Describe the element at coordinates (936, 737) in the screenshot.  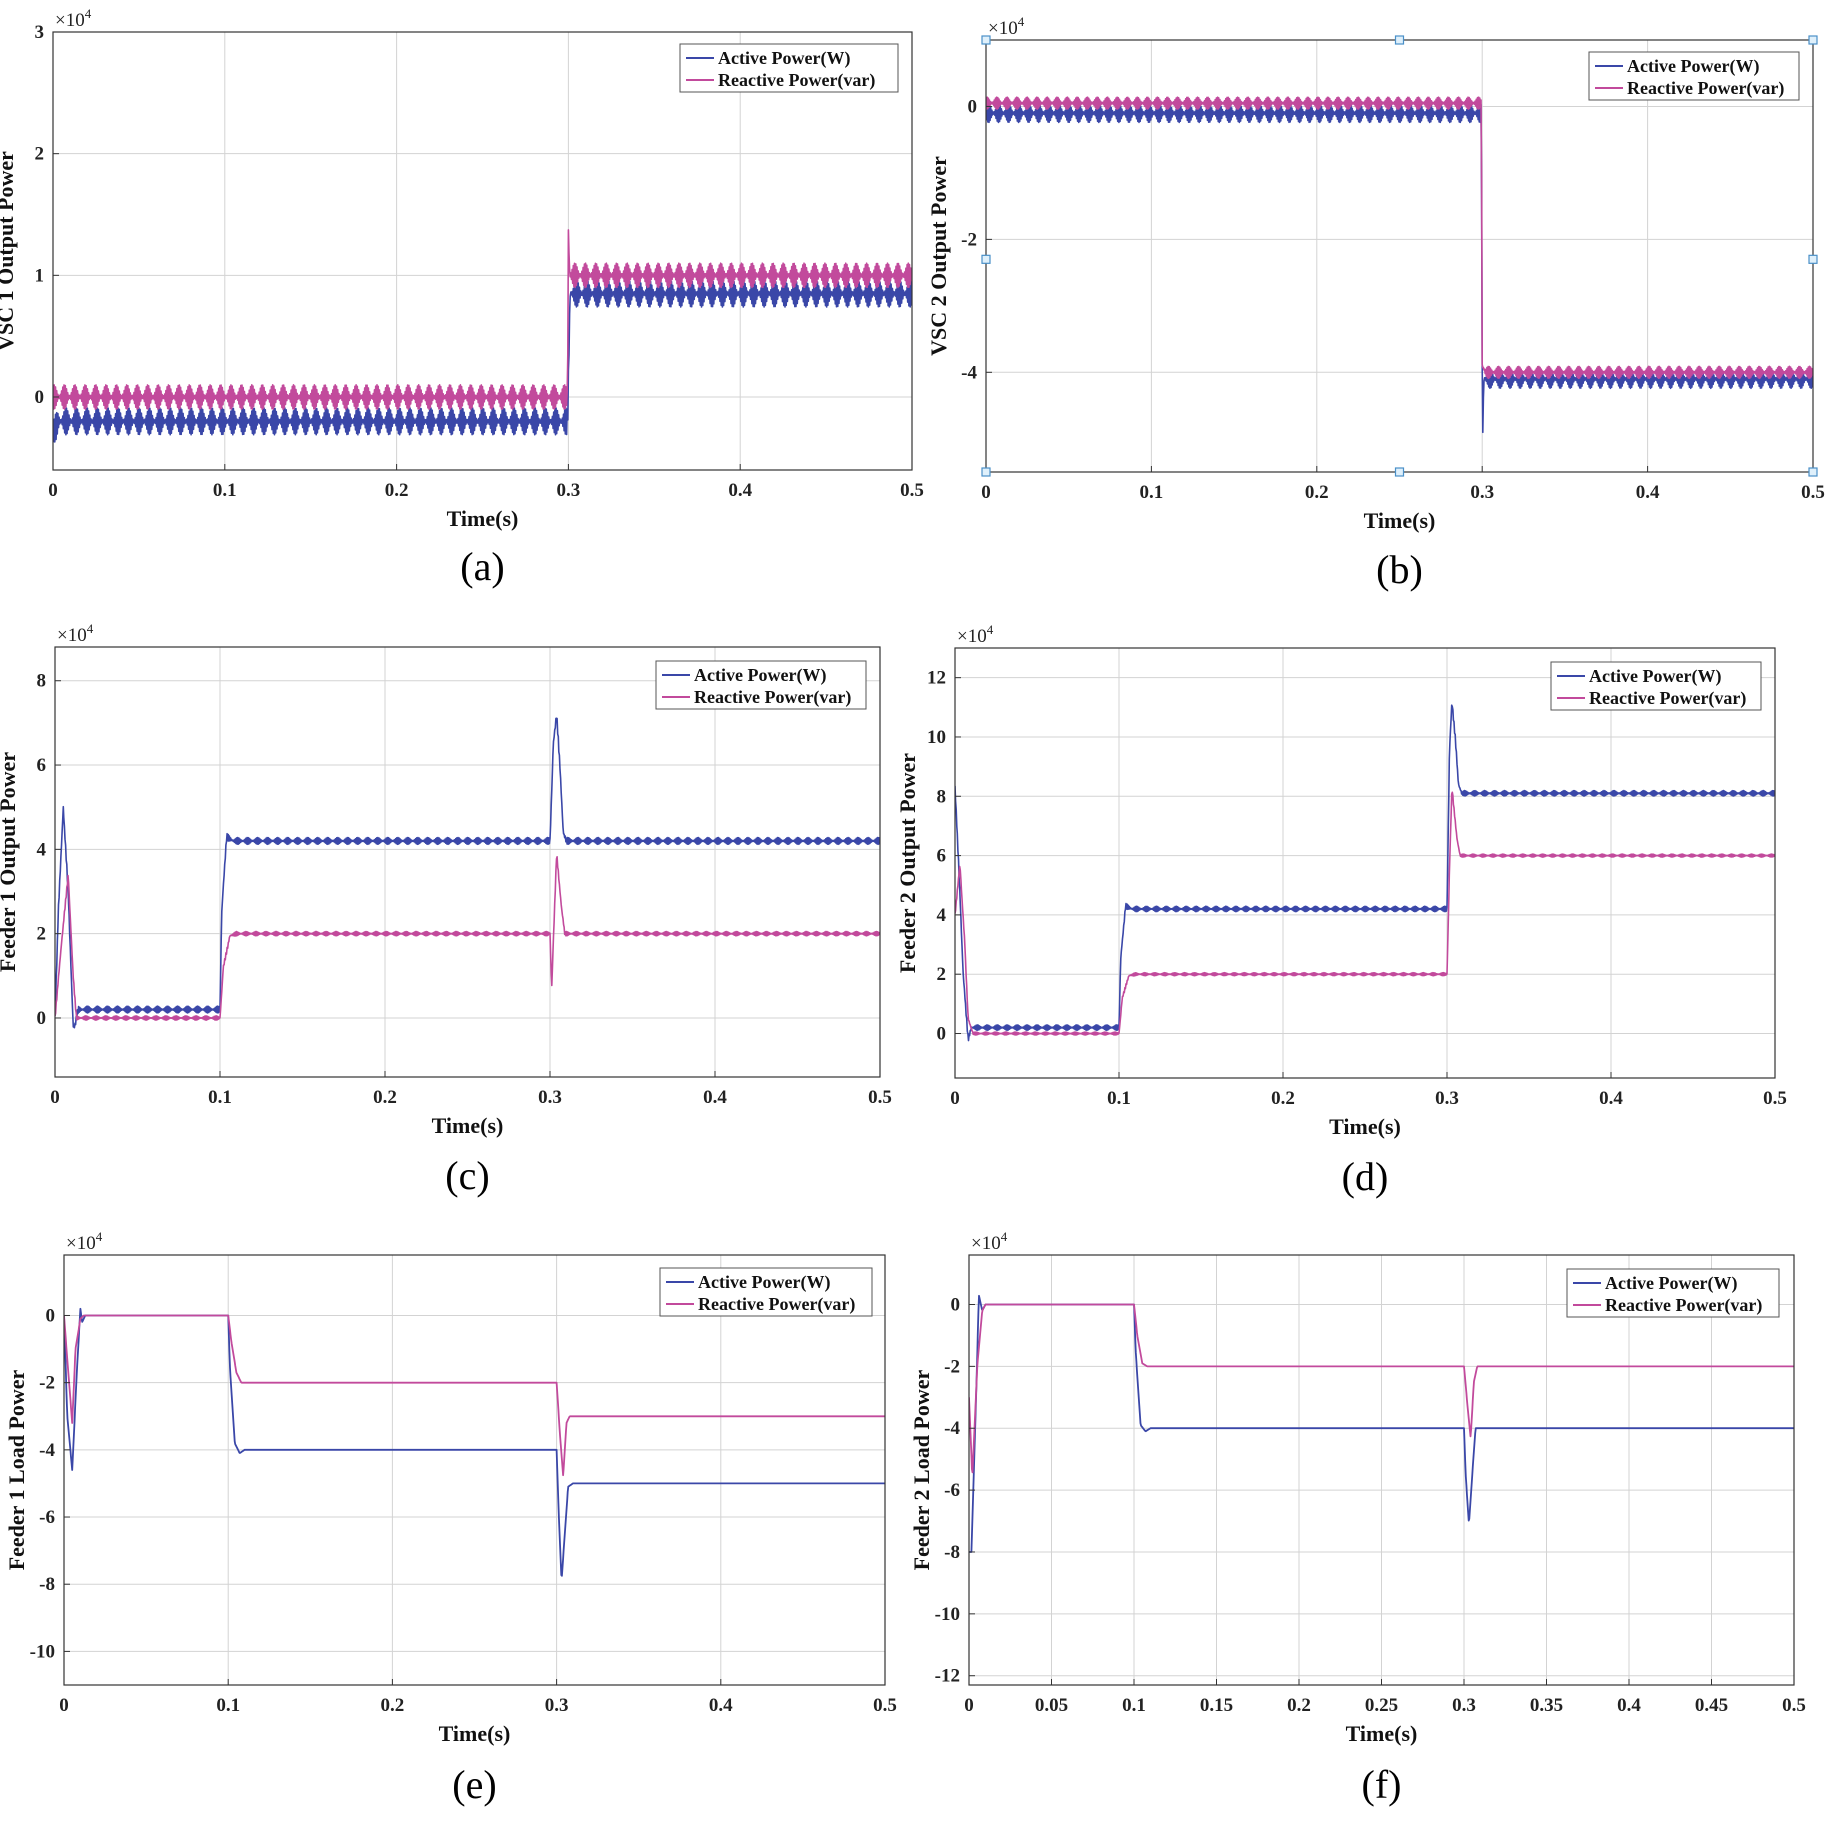
I see `y-tick-label: 10` at that location.